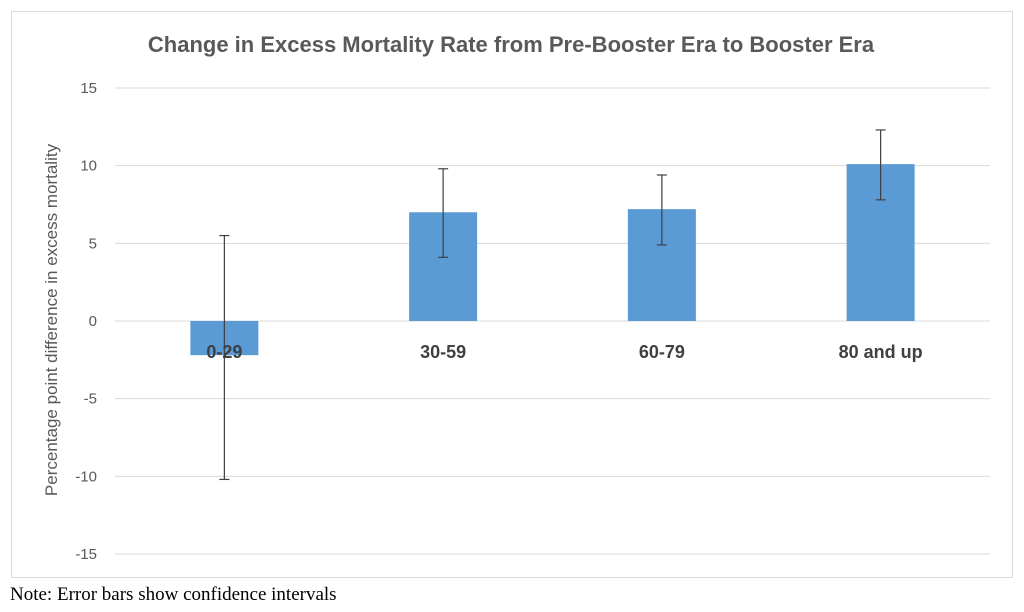  I want to click on y-tick-label: -10, so click(86, 476).